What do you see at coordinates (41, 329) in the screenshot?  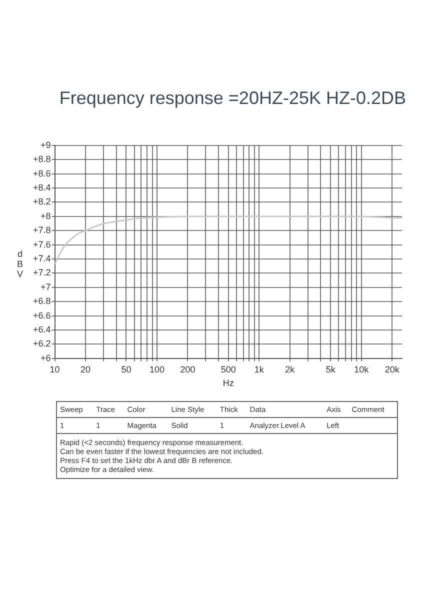 I see `y-tick-label: +6.4` at bounding box center [41, 329].